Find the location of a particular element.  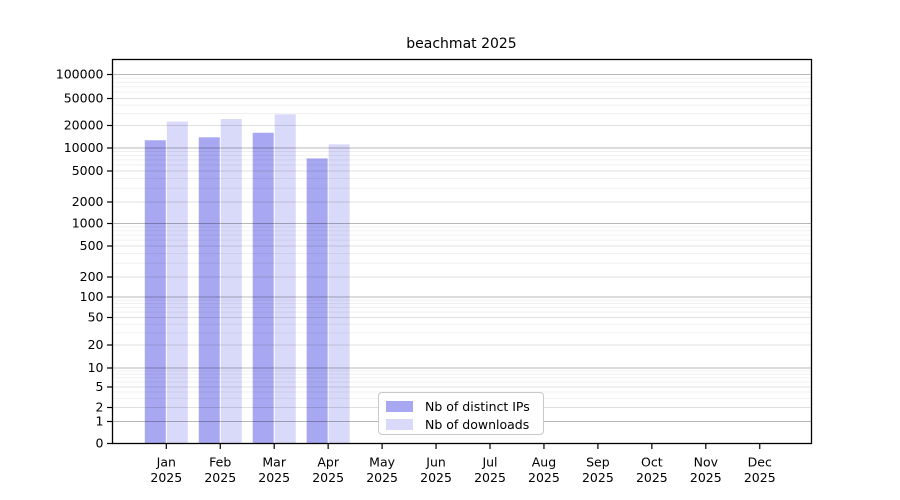

chart-title: beachmat 2025 is located at coordinates (461, 44).